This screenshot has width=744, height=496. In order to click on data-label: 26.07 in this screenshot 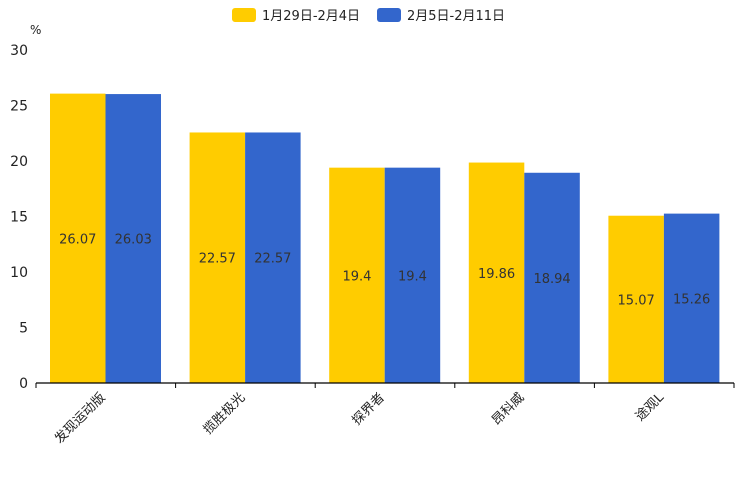, I will do `click(77, 239)`.